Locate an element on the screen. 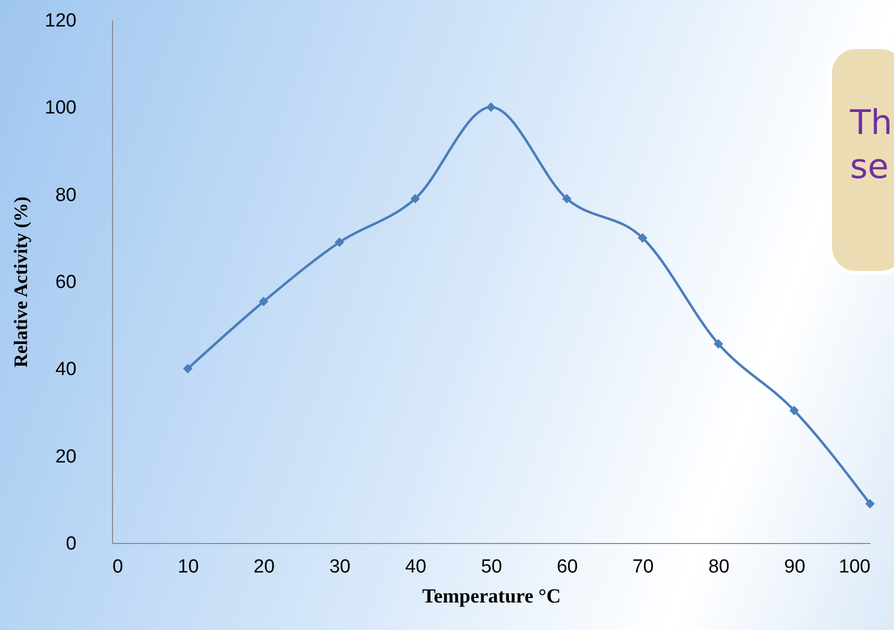 This screenshot has width=894, height=630. x-tick-label: 100 is located at coordinates (854, 567).